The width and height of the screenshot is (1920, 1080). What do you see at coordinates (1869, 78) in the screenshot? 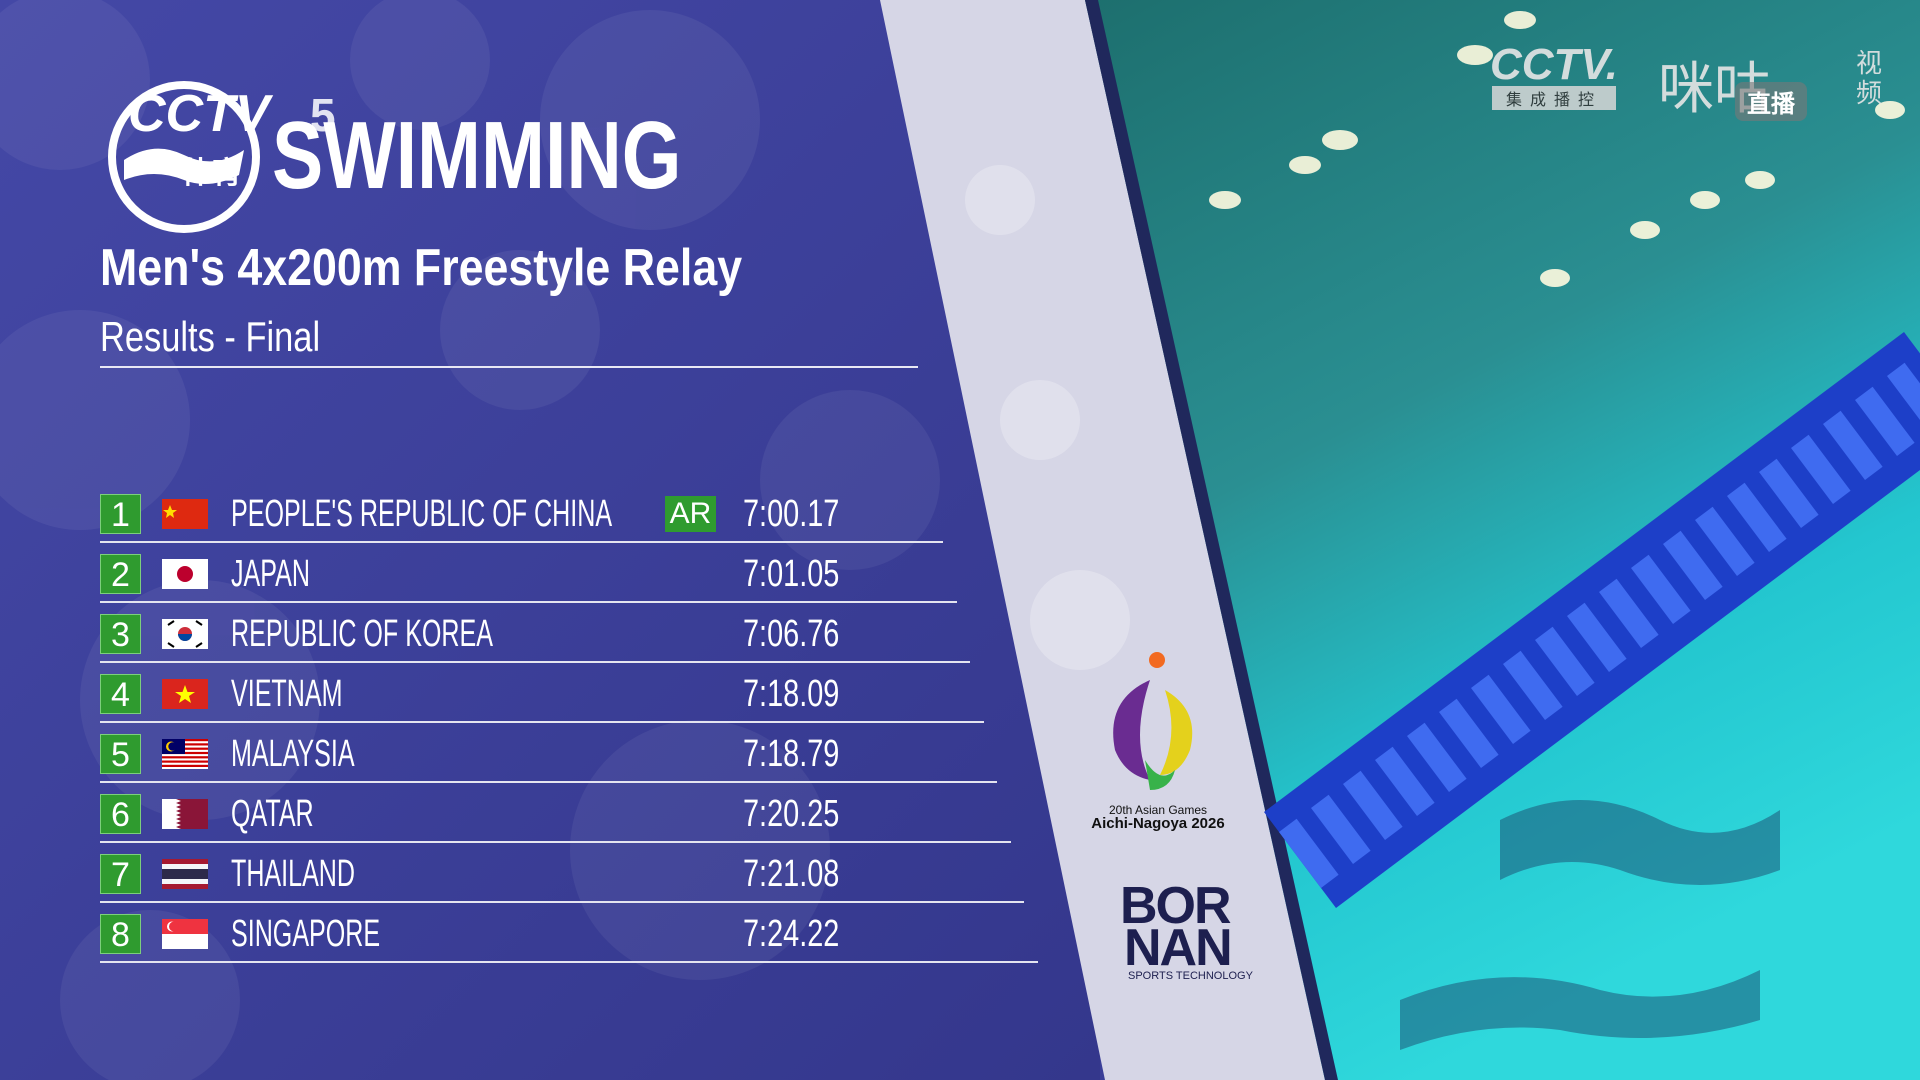
I see `watermark-migu-sub: 视频` at bounding box center [1869, 78].